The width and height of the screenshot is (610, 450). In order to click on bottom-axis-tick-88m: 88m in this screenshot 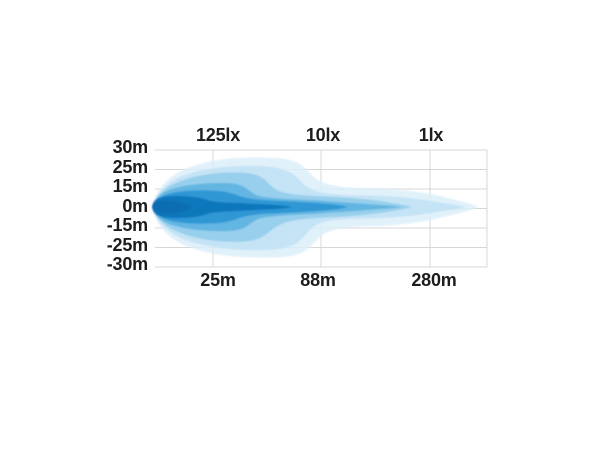, I will do `click(318, 280)`.